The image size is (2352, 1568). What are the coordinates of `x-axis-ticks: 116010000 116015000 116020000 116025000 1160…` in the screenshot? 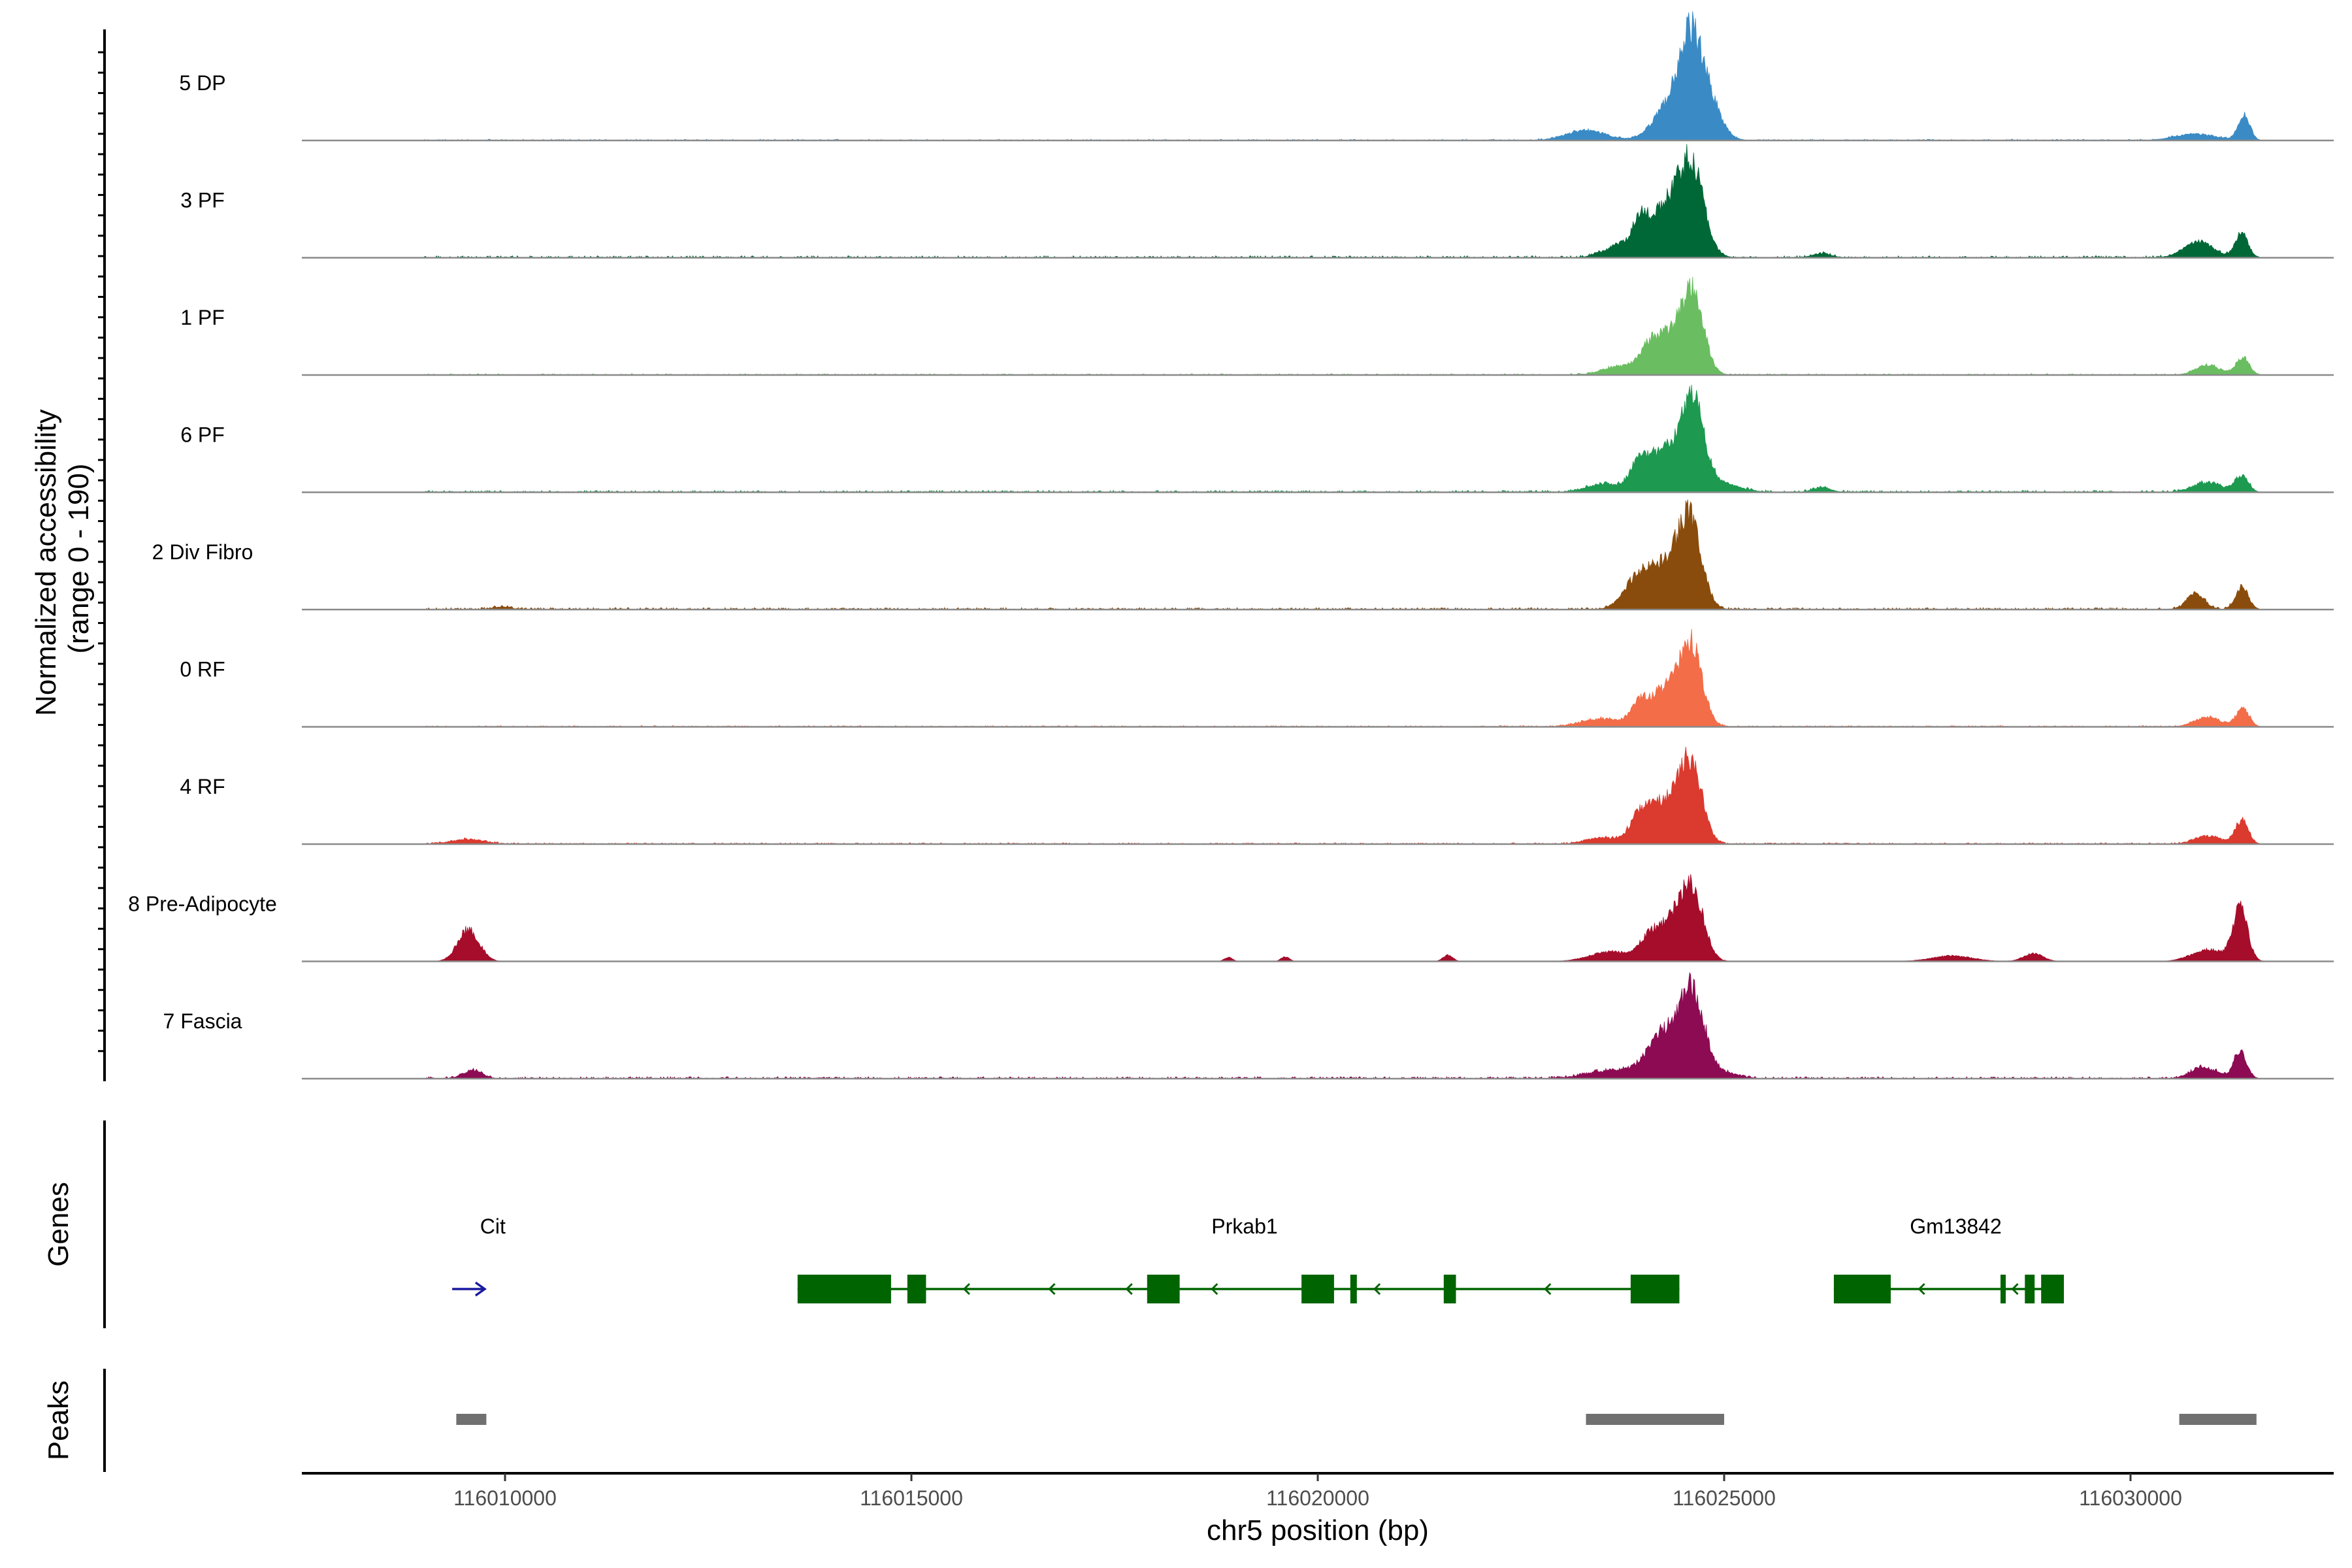 It's located at (1317, 1491).